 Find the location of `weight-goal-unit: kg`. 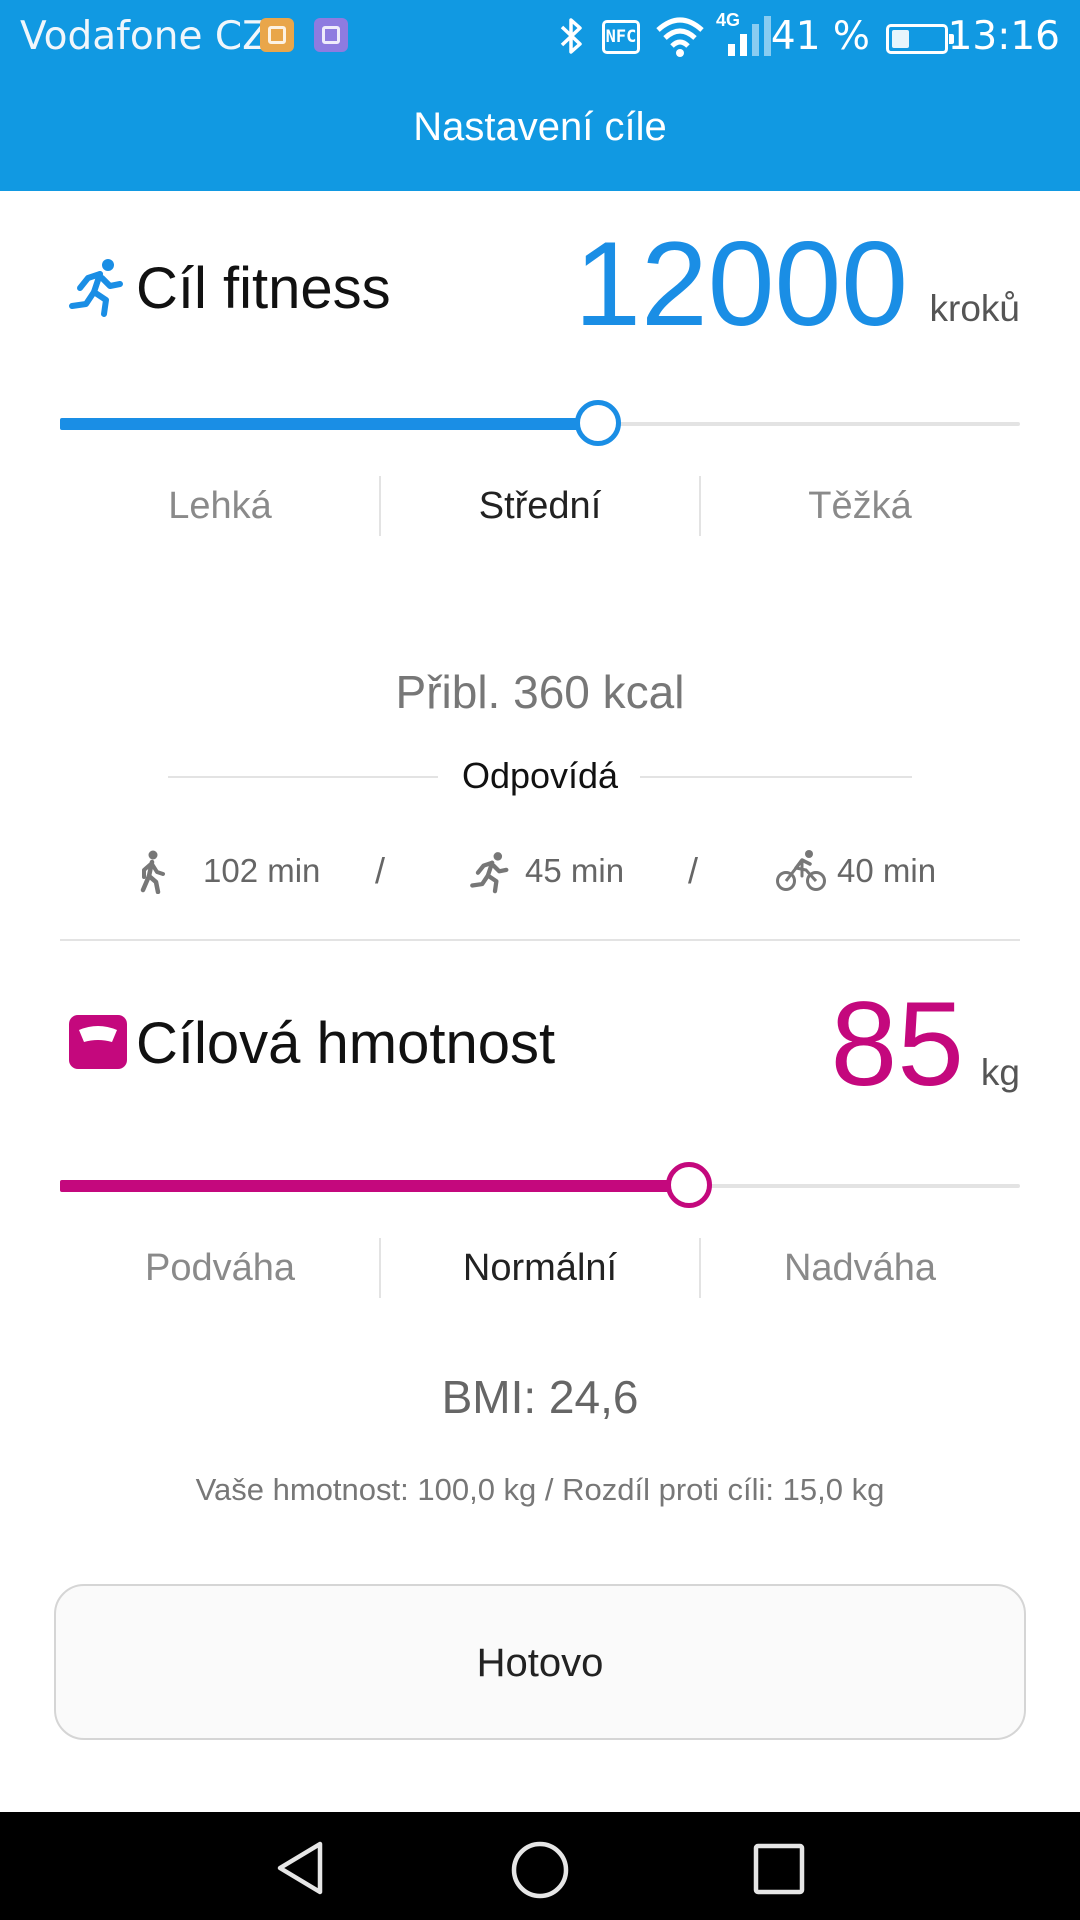

weight-goal-unit: kg is located at coordinates (1000, 1072).